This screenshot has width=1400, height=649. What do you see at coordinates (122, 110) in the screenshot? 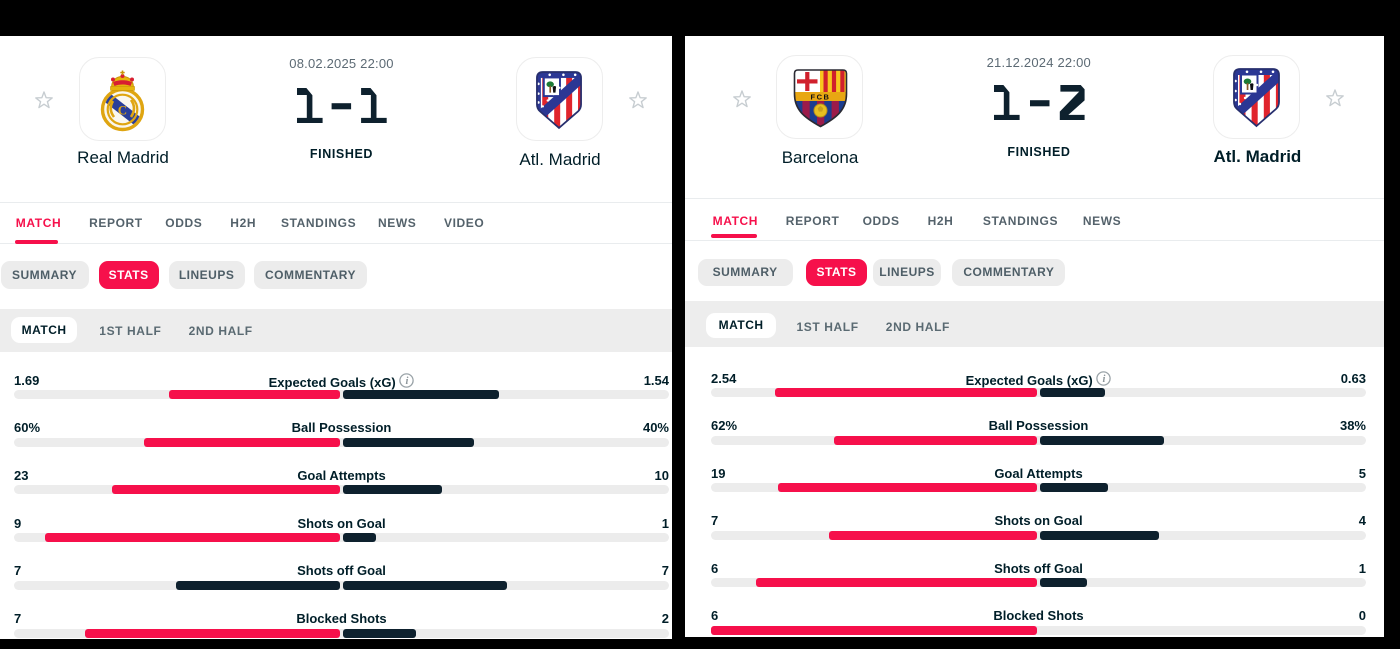
I see `svg-text: C` at bounding box center [122, 110].